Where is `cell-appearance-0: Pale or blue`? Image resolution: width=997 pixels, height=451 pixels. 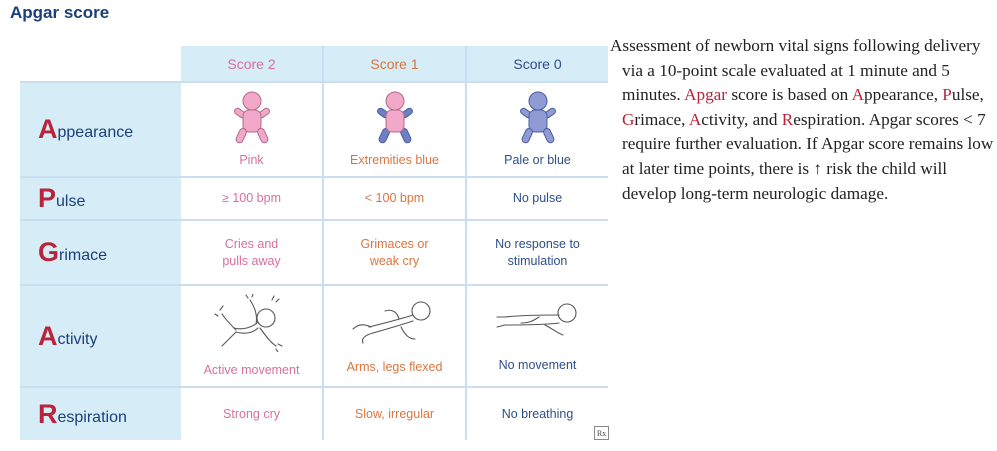
cell-appearance-0: Pale or blue is located at coordinates (537, 129).